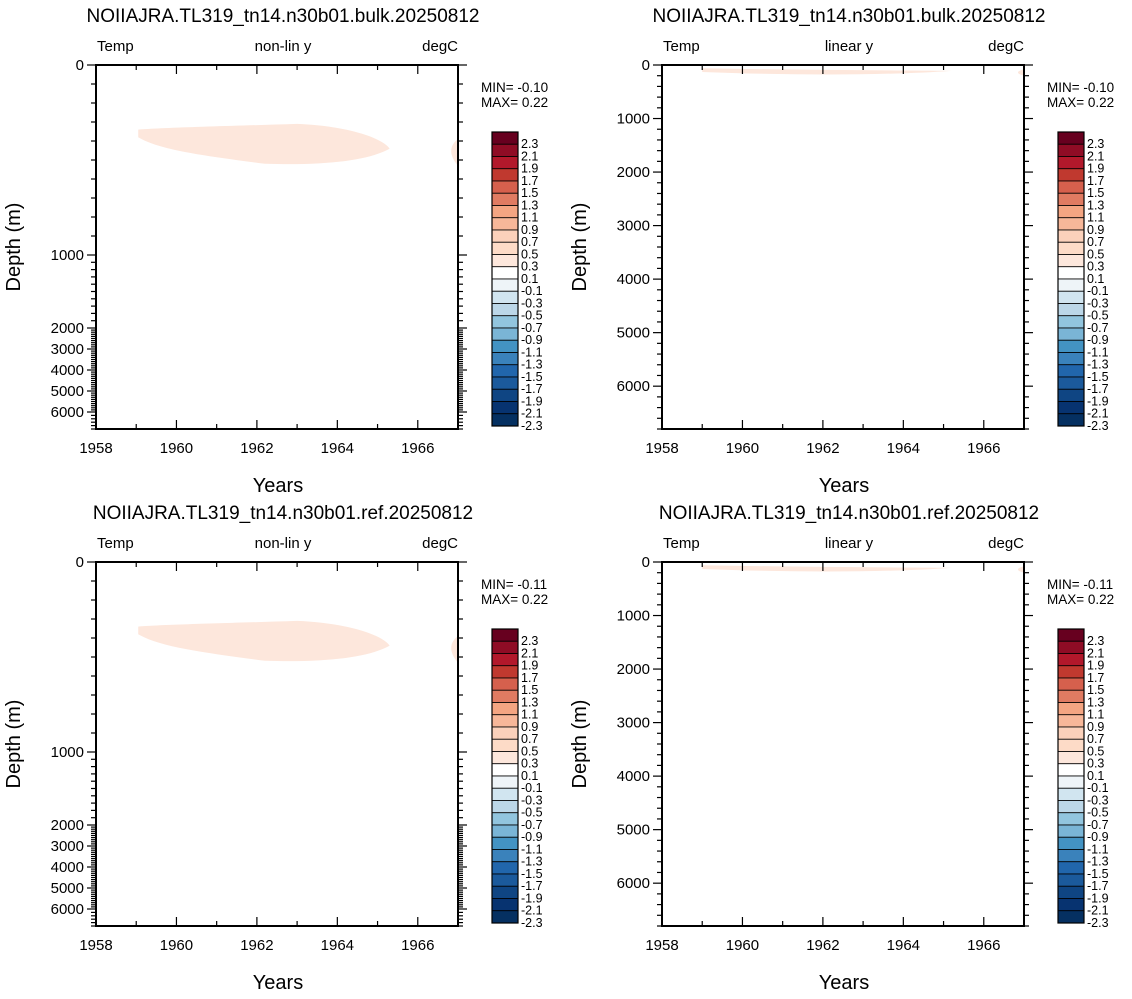  Describe the element at coordinates (633, 830) in the screenshot. I see `y-tick-label: 5000` at that location.